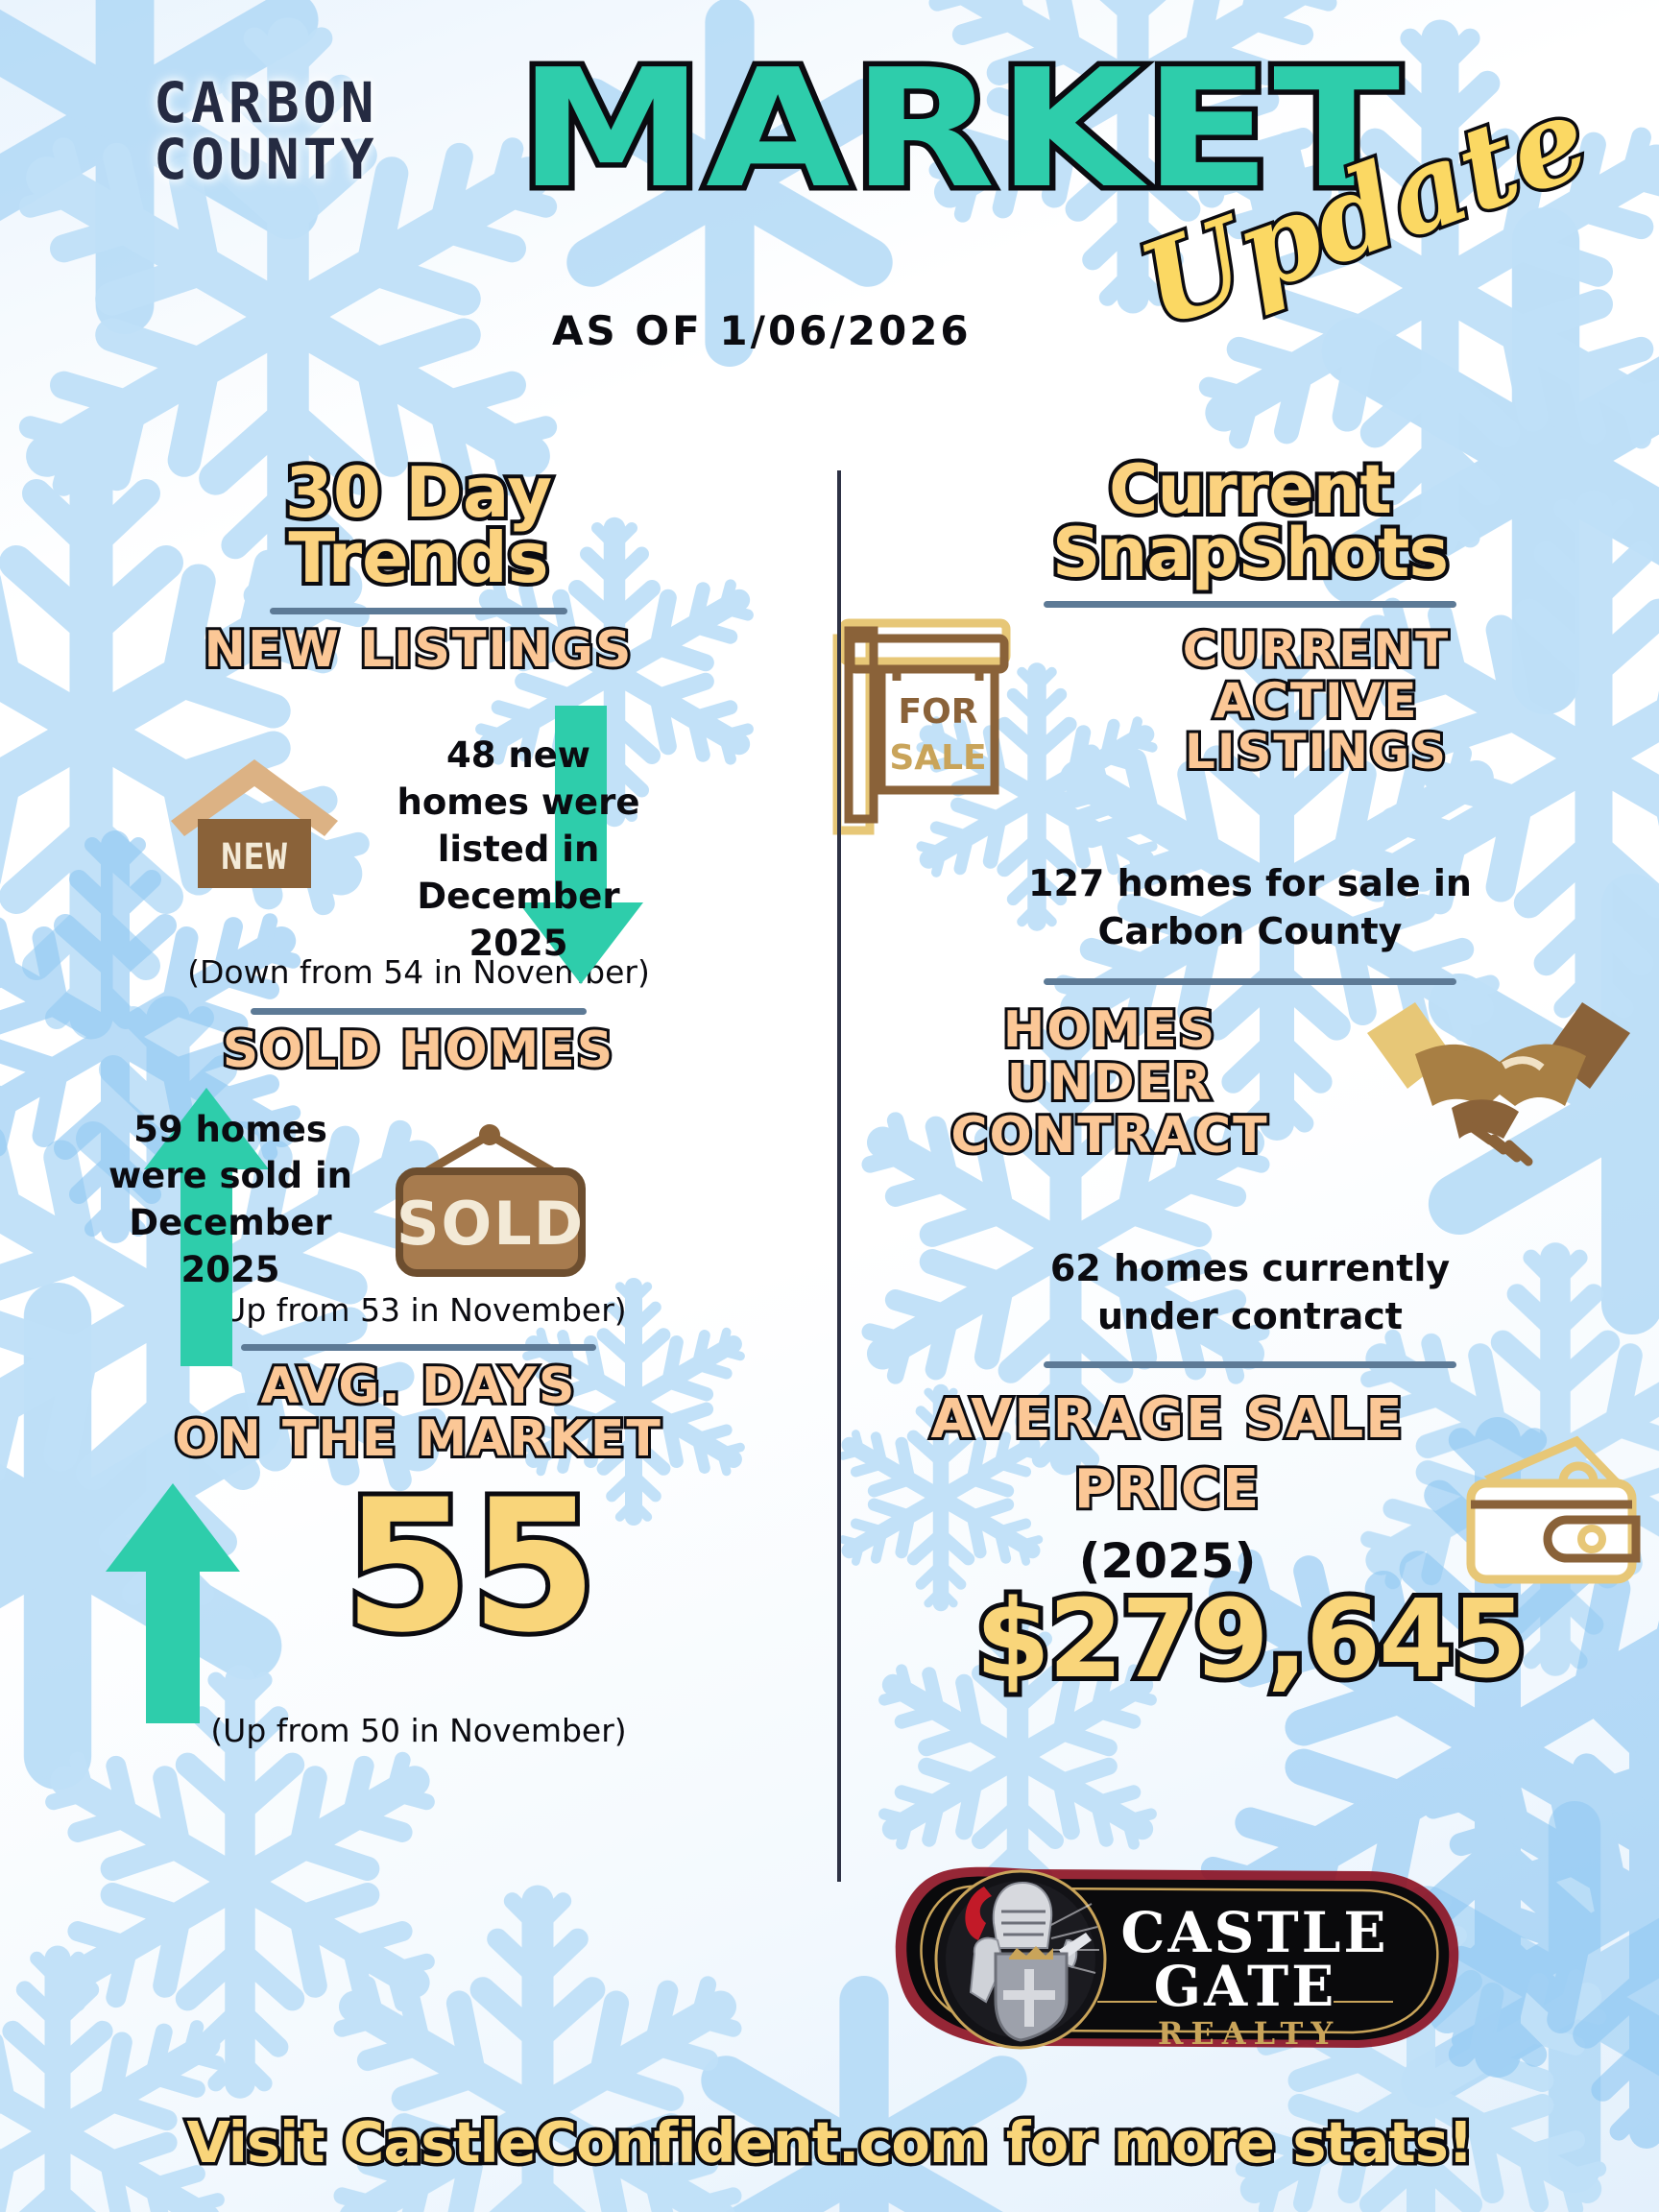 The height and width of the screenshot is (2212, 1659). What do you see at coordinates (491, 1224) in the screenshot?
I see `svg-text: SOLD` at bounding box center [491, 1224].